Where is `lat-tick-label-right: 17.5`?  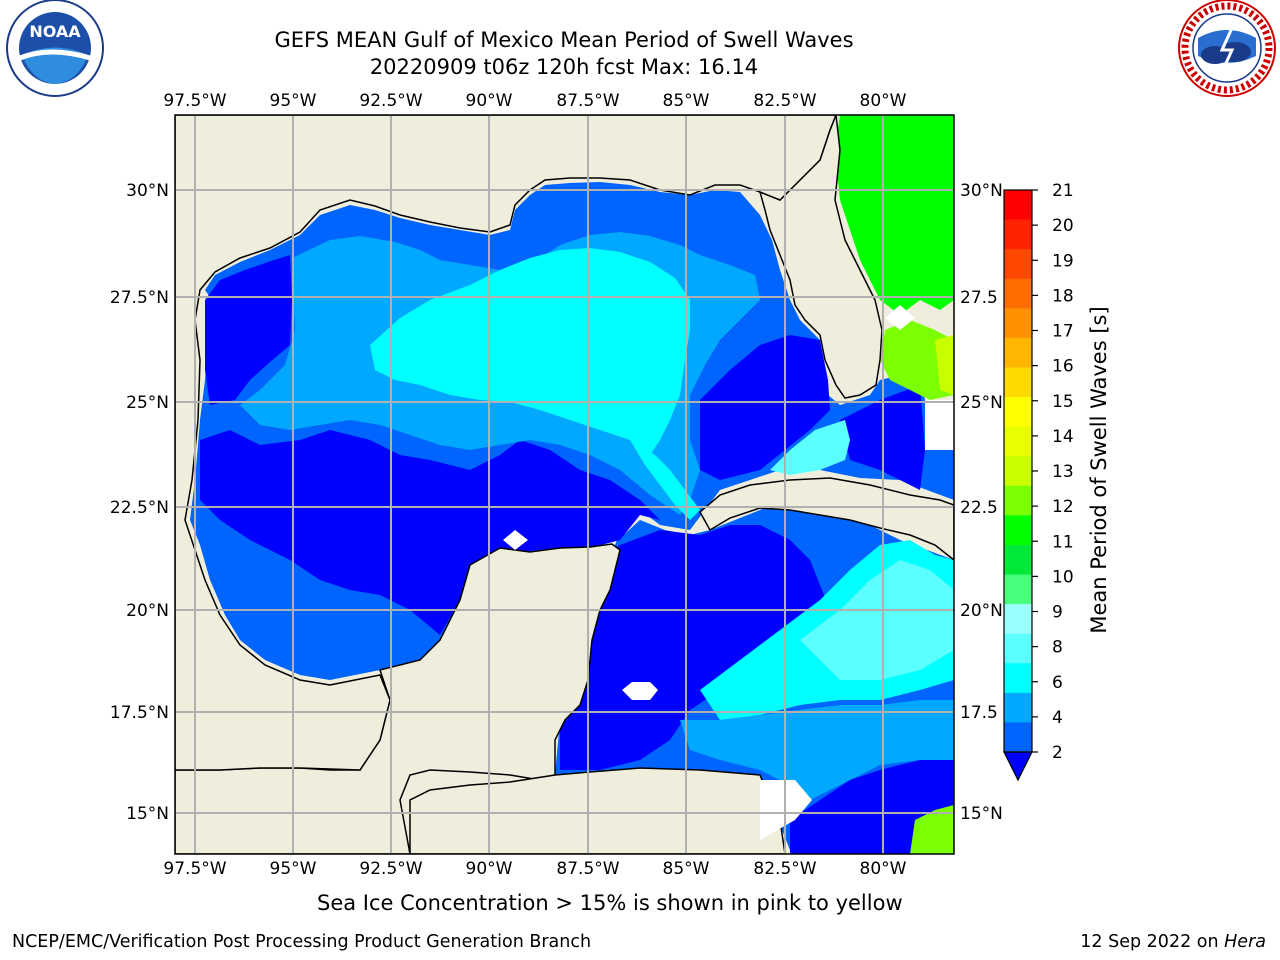
lat-tick-label-right: 17.5 is located at coordinates (979, 713).